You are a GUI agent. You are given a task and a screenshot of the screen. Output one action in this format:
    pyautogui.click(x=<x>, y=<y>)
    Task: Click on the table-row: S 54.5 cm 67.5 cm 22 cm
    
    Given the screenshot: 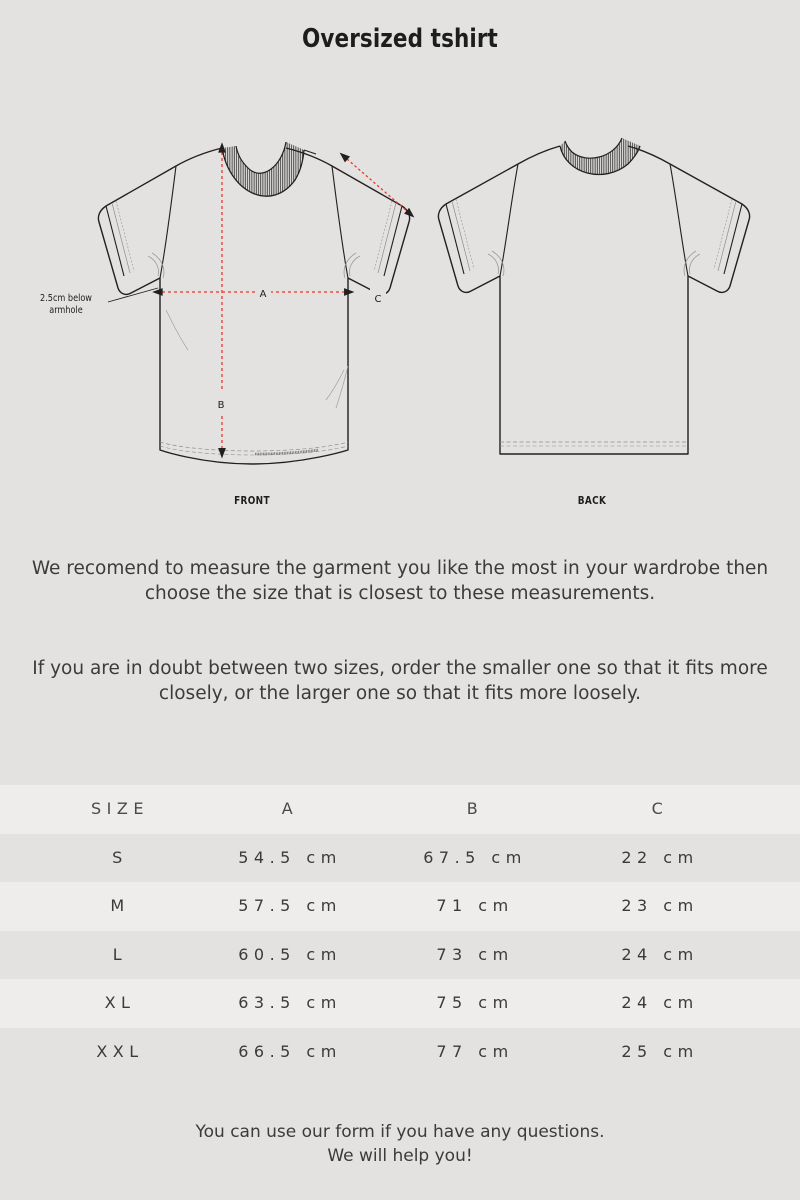 What is the action you would take?
    pyautogui.click(x=400, y=857)
    